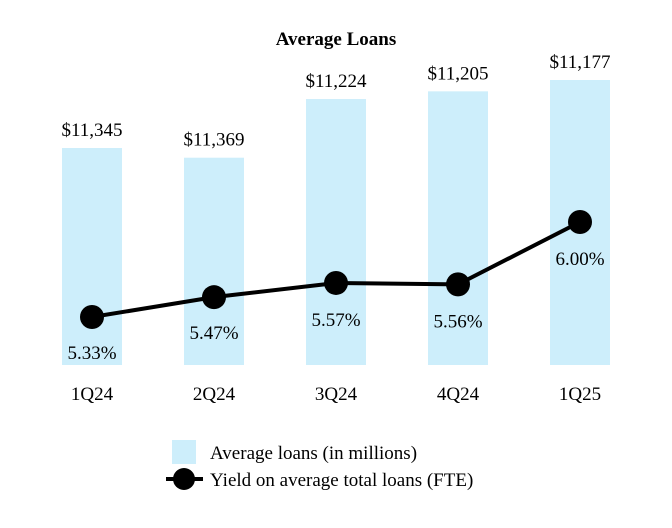  Describe the element at coordinates (214, 394) in the screenshot. I see `category-label-2Q24: 2Q24` at that location.